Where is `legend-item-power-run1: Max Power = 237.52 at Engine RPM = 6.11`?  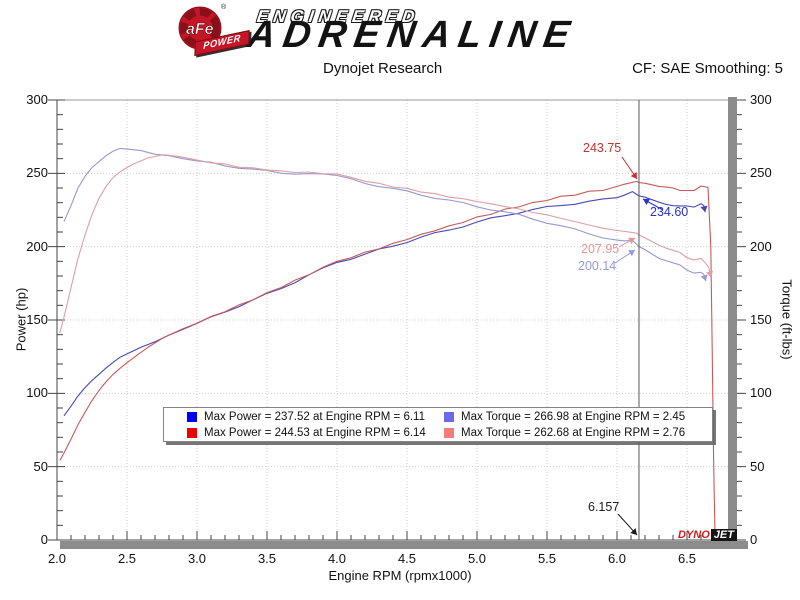 legend-item-power-run1: Max Power = 237.52 at Engine RPM = 6.11 is located at coordinates (315, 417).